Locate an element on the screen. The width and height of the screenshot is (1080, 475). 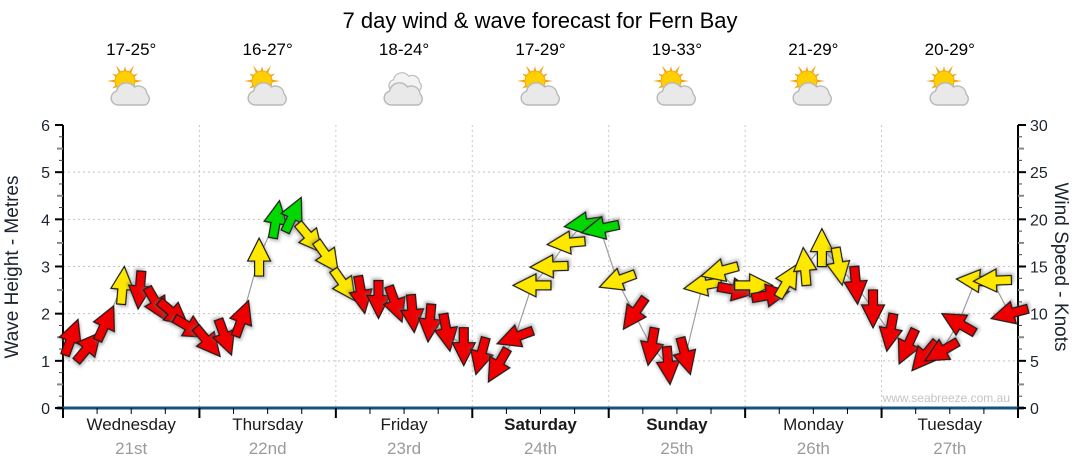
right-axis-tick-label: 30 is located at coordinates (1039, 126).